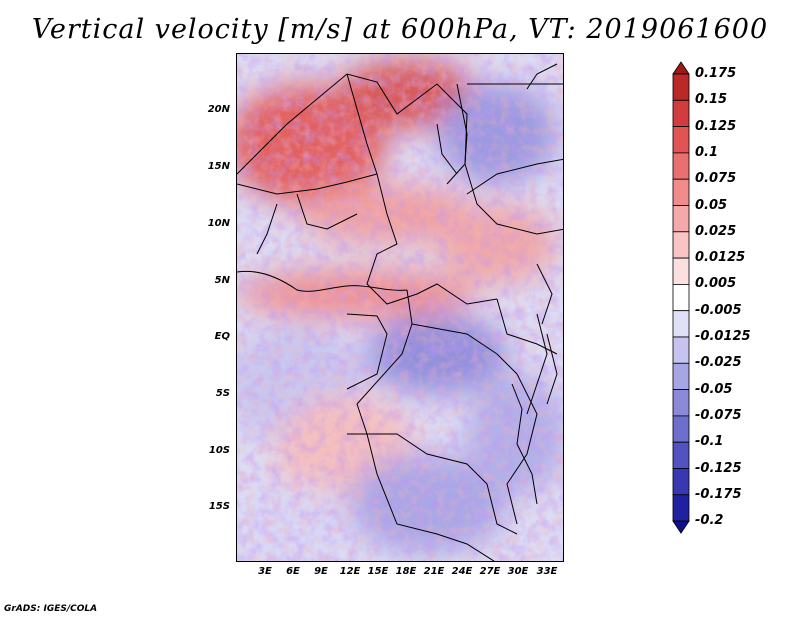 The height and width of the screenshot is (618, 800). Describe the element at coordinates (222, 393) in the screenshot. I see `lat-label-5s: 5S` at that location.